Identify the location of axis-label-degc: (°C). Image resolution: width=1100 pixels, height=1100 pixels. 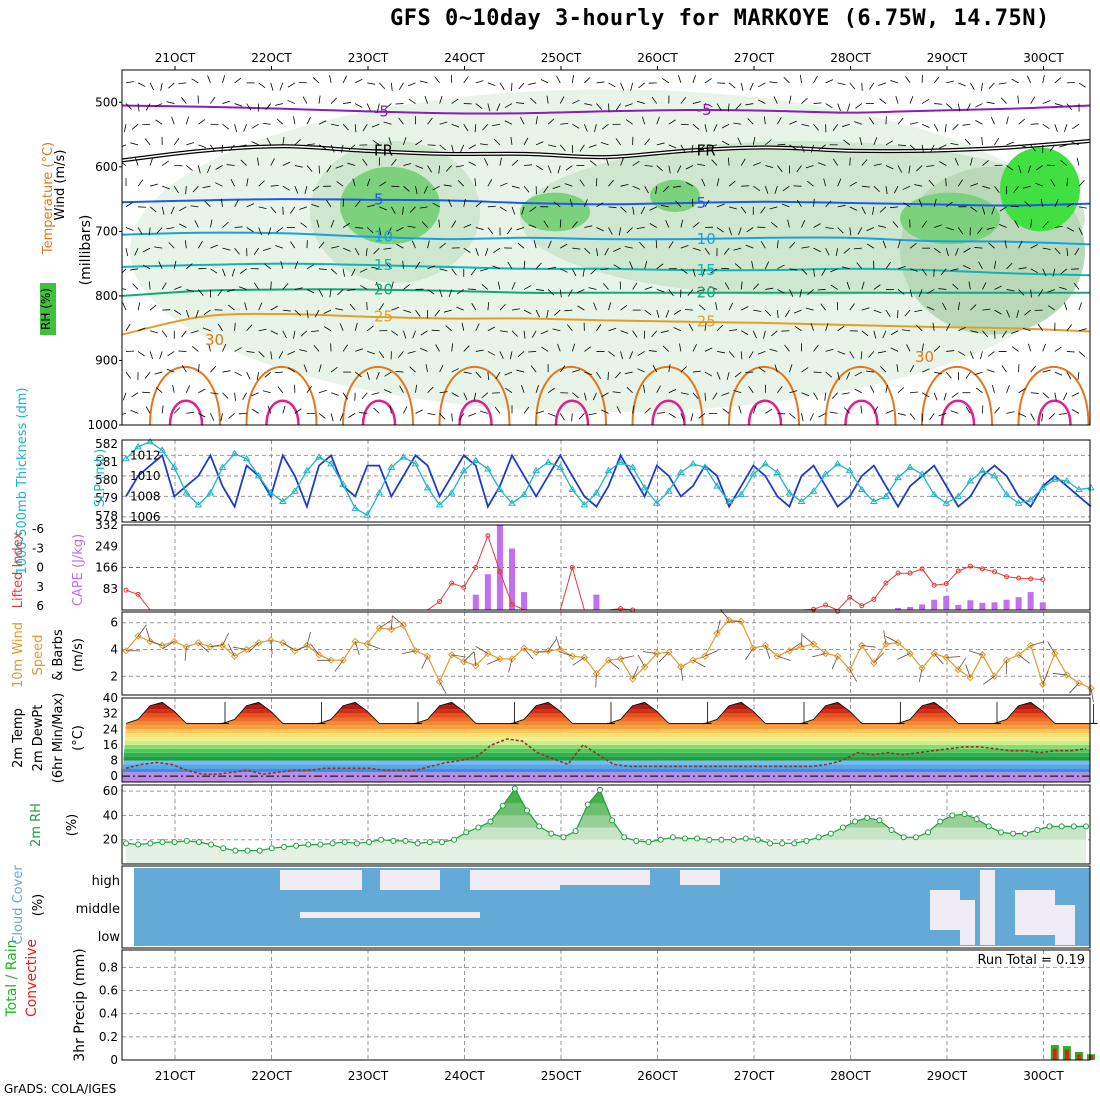
(78, 738).